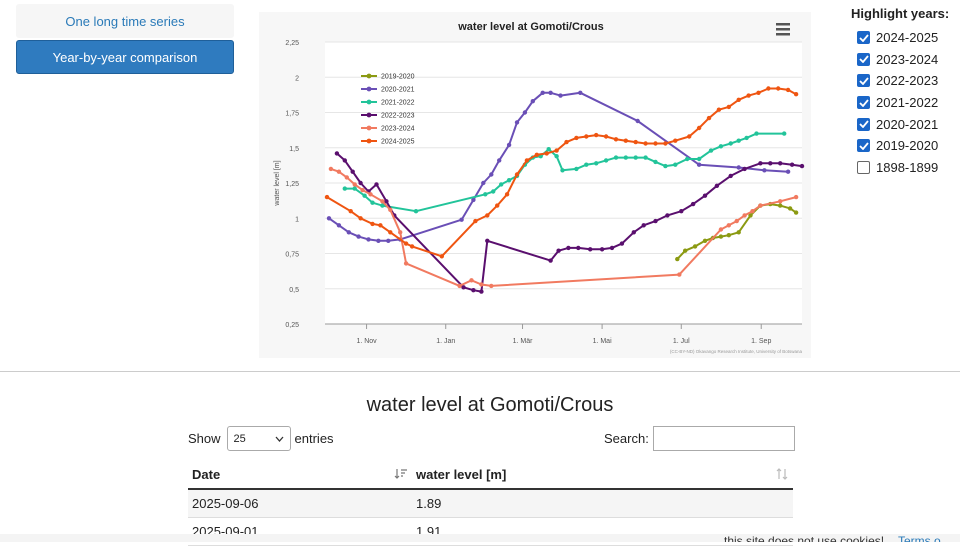 The height and width of the screenshot is (546, 960). Describe the element at coordinates (239, 438) in the screenshot. I see `entries-select-value: 25` at that location.